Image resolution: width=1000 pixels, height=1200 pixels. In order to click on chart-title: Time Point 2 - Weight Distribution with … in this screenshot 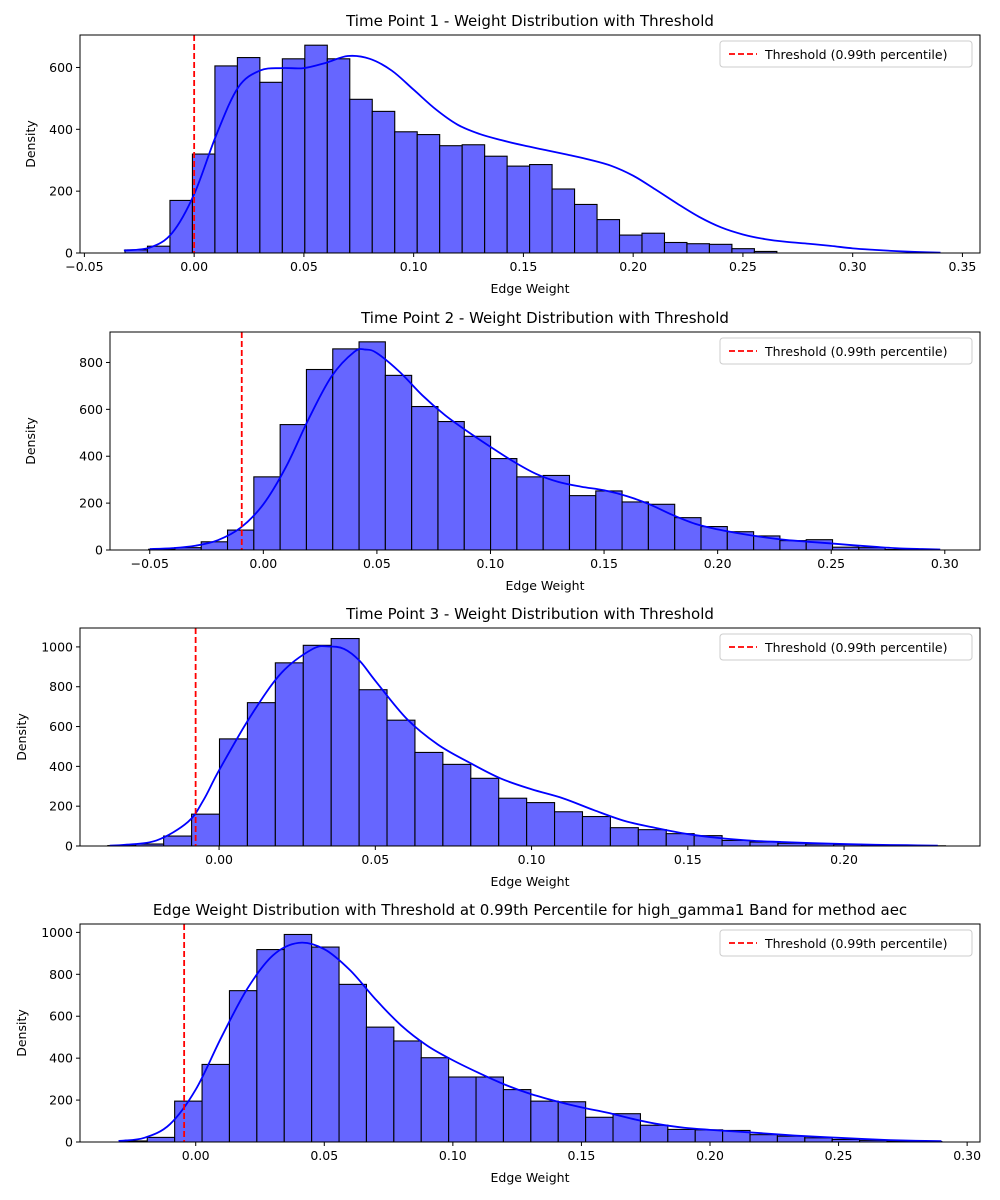, I will do `click(544, 318)`.